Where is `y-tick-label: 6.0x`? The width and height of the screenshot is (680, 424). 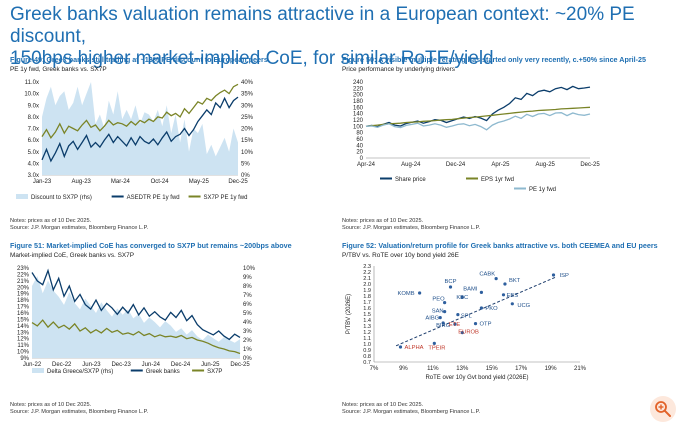
y-tick-label: 6.0x is located at coordinates (33, 141).